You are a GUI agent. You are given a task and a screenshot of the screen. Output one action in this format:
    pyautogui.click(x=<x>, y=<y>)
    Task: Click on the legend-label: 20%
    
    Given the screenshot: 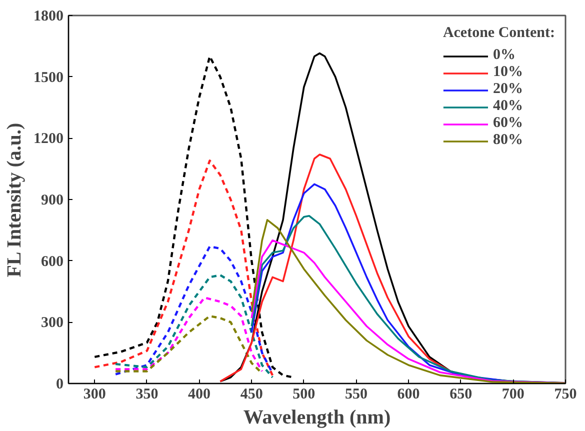 What is the action you would take?
    pyautogui.click(x=507, y=89)
    